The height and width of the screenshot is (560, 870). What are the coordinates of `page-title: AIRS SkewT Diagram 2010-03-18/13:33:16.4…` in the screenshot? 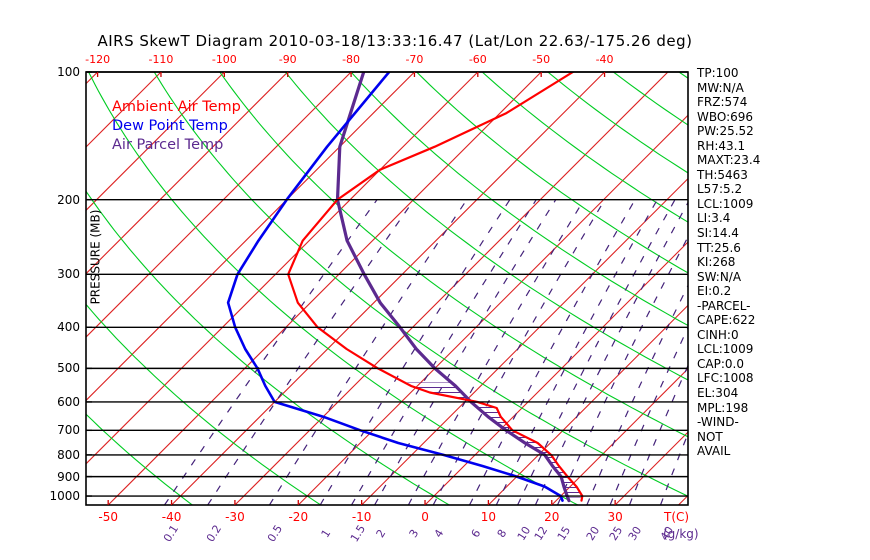 It's located at (395, 41).